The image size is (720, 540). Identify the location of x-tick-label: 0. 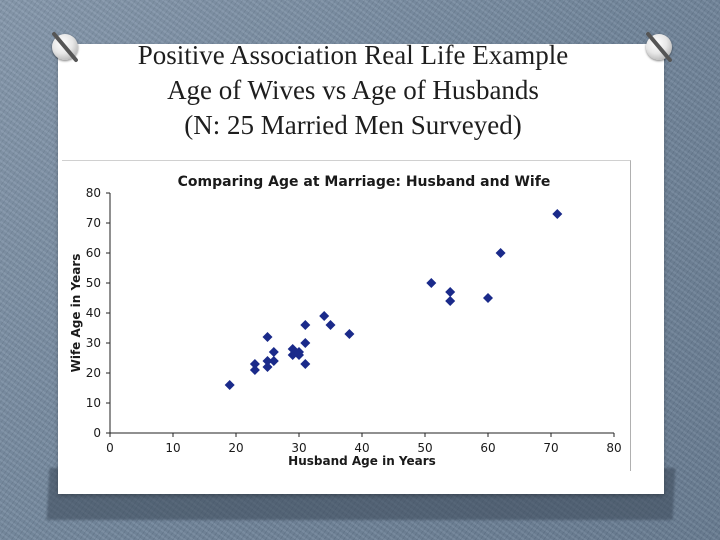
(110, 448).